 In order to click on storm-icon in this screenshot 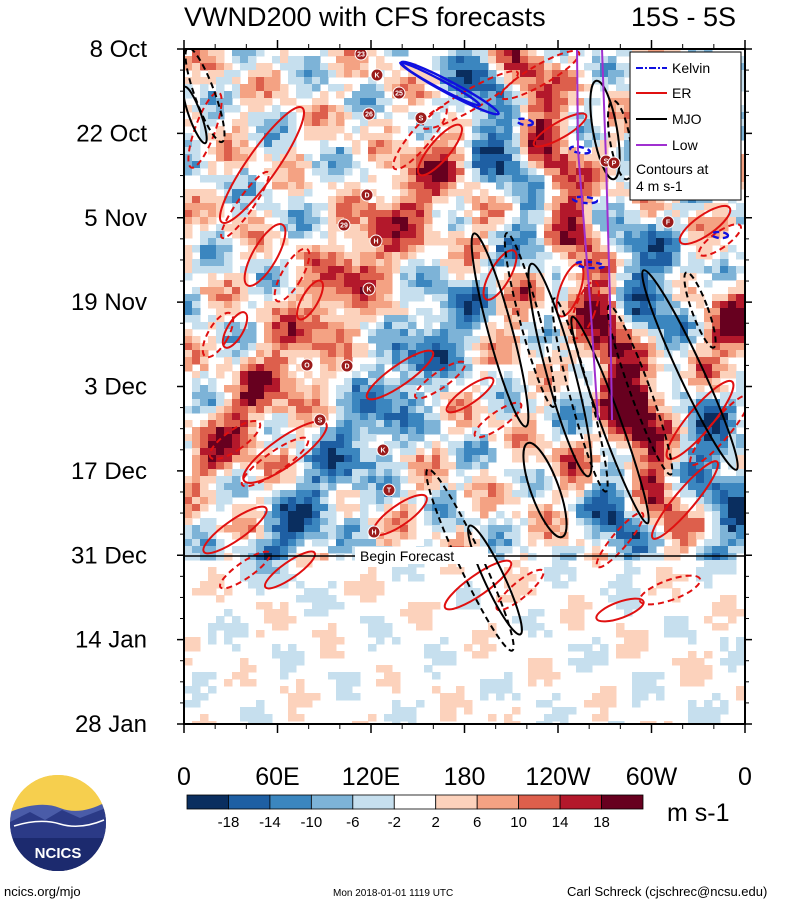, I will do `click(377, 75)`.